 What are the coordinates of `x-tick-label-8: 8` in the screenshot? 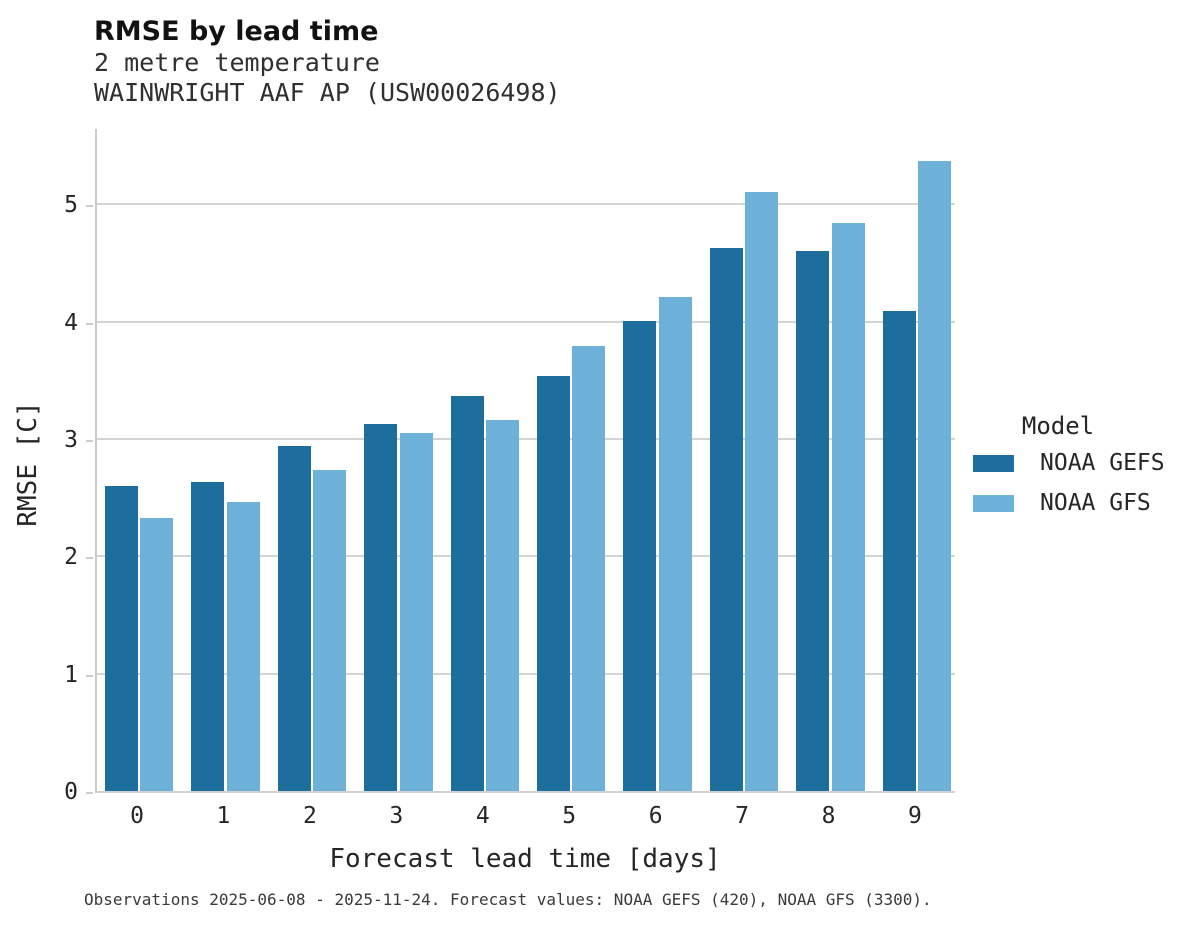 It's located at (828, 816).